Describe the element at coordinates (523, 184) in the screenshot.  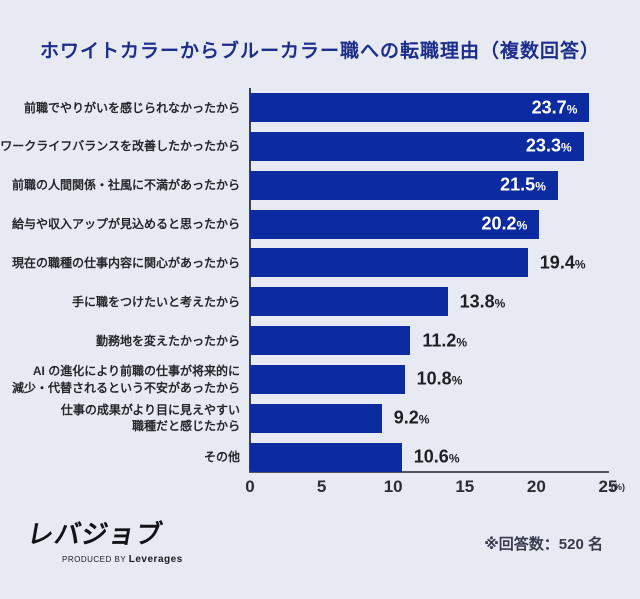
I see `value-label: 21.5%` at that location.